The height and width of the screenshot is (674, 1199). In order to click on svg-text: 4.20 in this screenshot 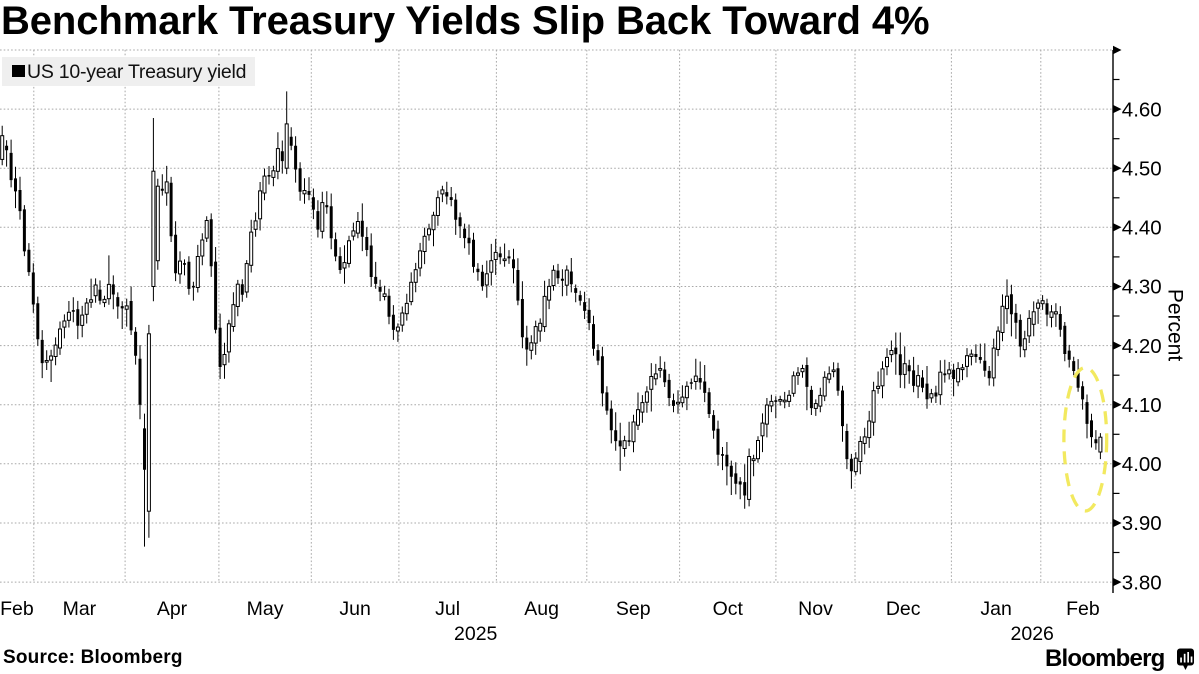, I will do `click(1142, 346)`.